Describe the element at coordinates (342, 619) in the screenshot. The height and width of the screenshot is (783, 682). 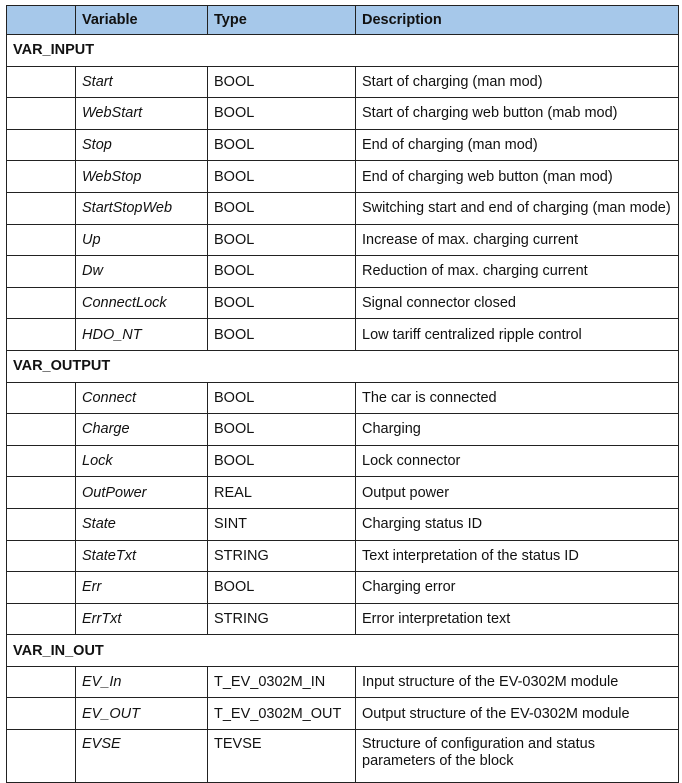
I see `table-row: ErrTxt STRING Error interpretation text` at that location.